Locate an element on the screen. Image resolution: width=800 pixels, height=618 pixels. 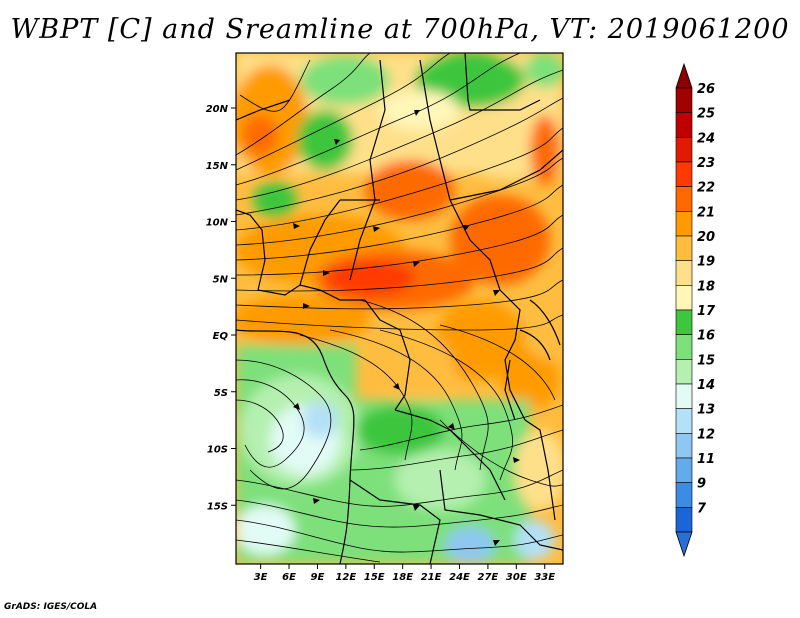
colorbar-label: 23 is located at coordinates (706, 163).